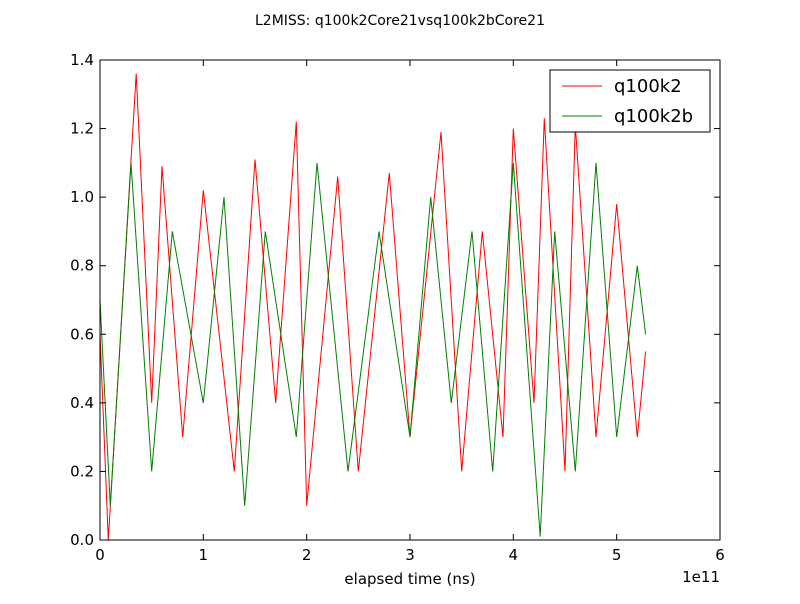 The width and height of the screenshot is (800, 604). Describe the element at coordinates (82, 540) in the screenshot. I see `y-tick-label: 0.0` at that location.